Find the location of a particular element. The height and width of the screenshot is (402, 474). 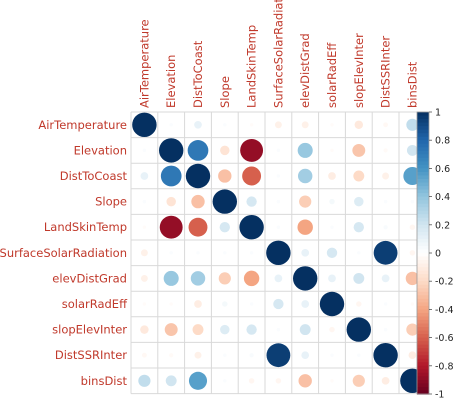

correlation-cell-slopElevInter-SurfaceSolarRadiation is located at coordinates (278, 329).